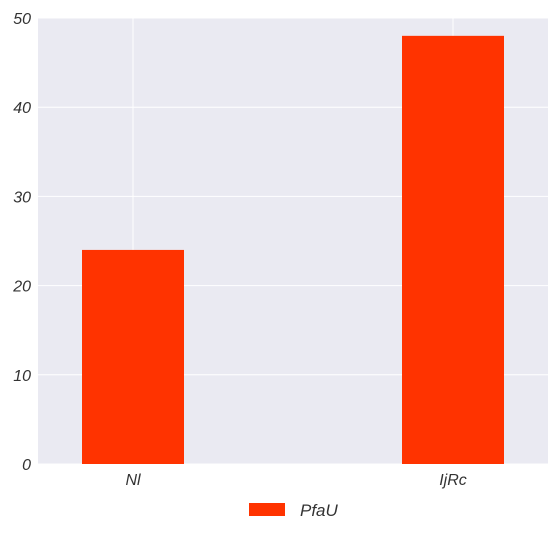 This screenshot has height=560, width=560. I want to click on x-tick-label: IjRc, so click(453, 480).